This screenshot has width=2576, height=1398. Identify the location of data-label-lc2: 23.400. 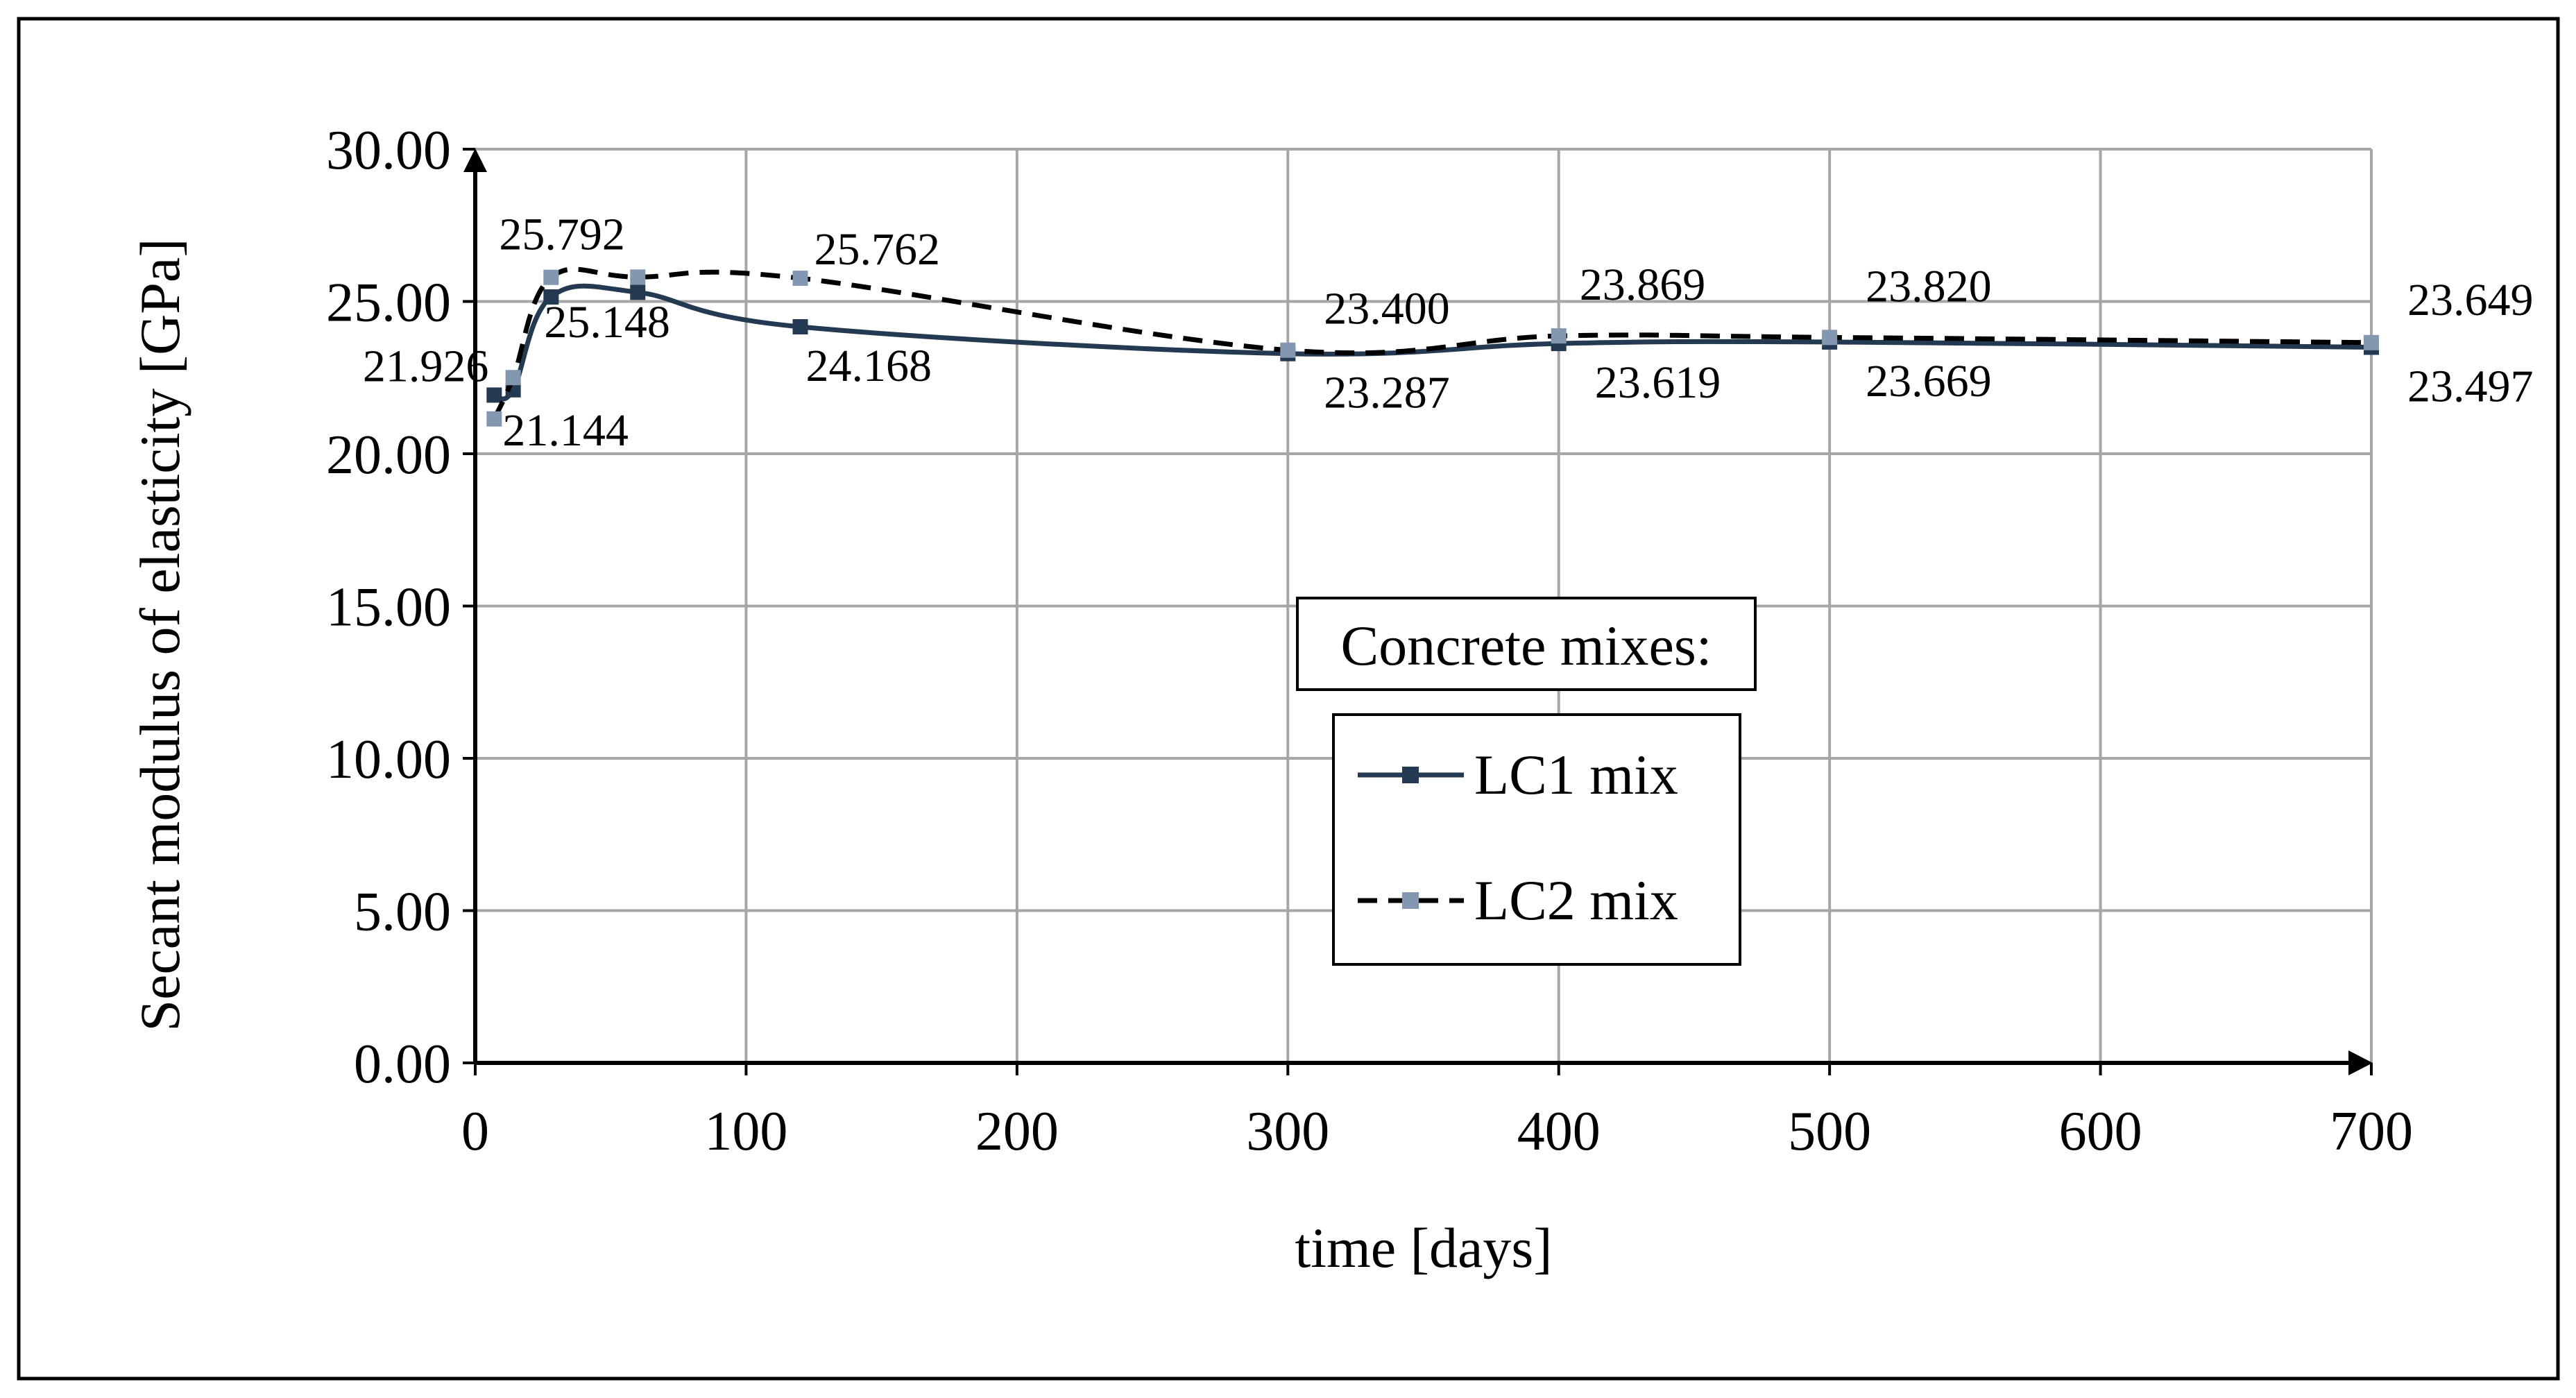
(1386, 309).